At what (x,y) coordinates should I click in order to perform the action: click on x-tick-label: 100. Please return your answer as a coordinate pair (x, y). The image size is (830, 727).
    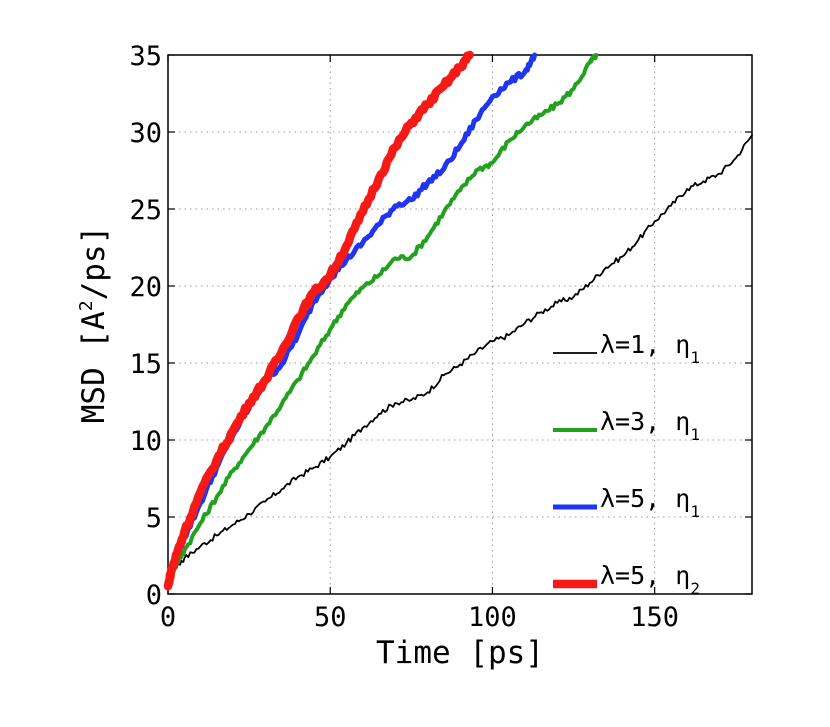
    Looking at the image, I should click on (492, 617).